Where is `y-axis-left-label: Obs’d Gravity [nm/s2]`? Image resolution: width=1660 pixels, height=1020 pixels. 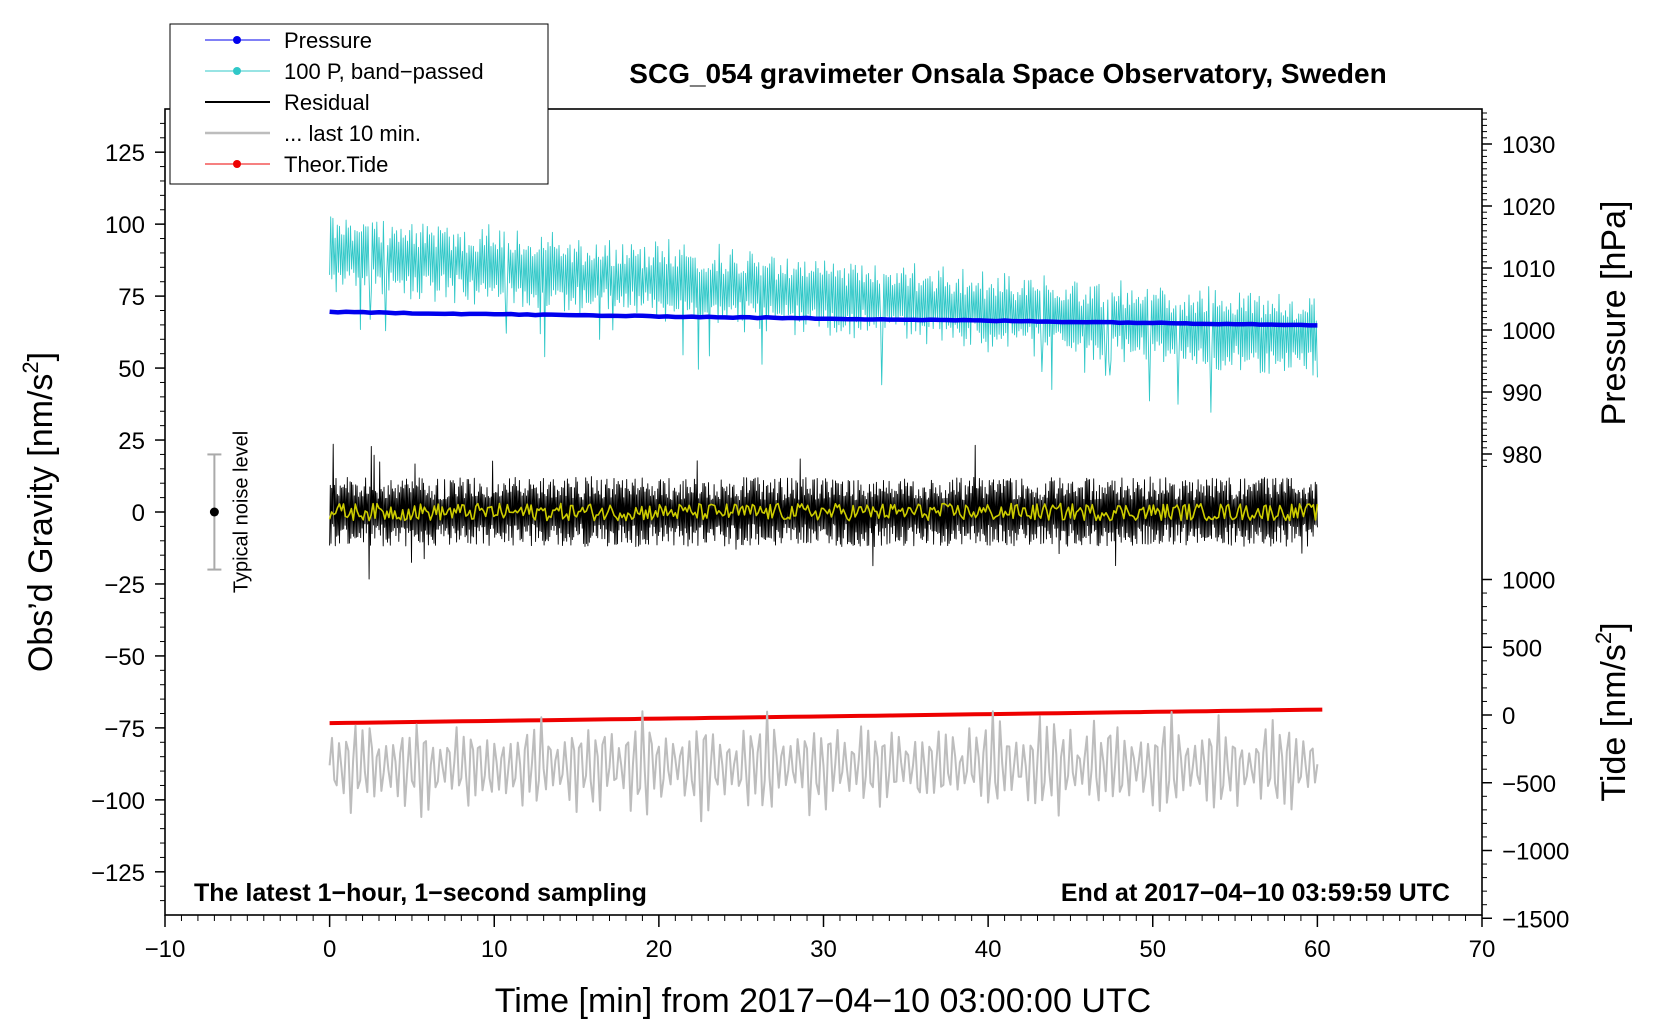
y-axis-left-label: Obs’d Gravity [nm/s2] is located at coordinates (39, 512).